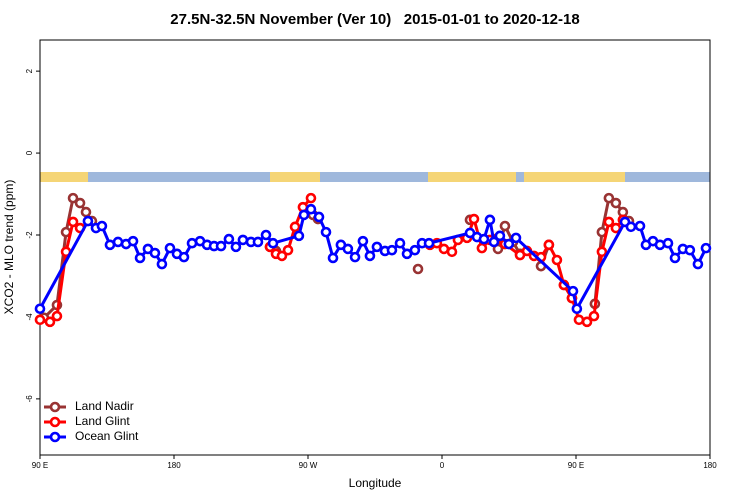  What do you see at coordinates (308, 465) in the screenshot?
I see `x-tick-label: 90 W` at bounding box center [308, 465].